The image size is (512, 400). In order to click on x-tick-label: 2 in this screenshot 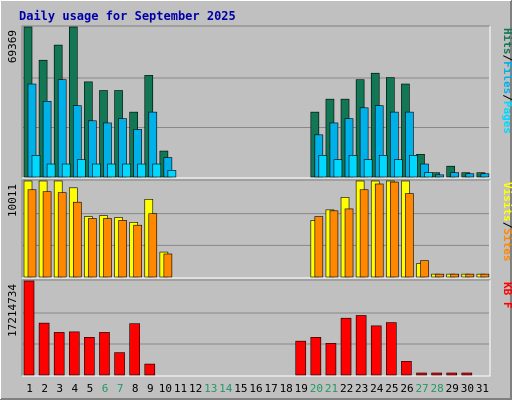, I will do `click(44, 388)`.